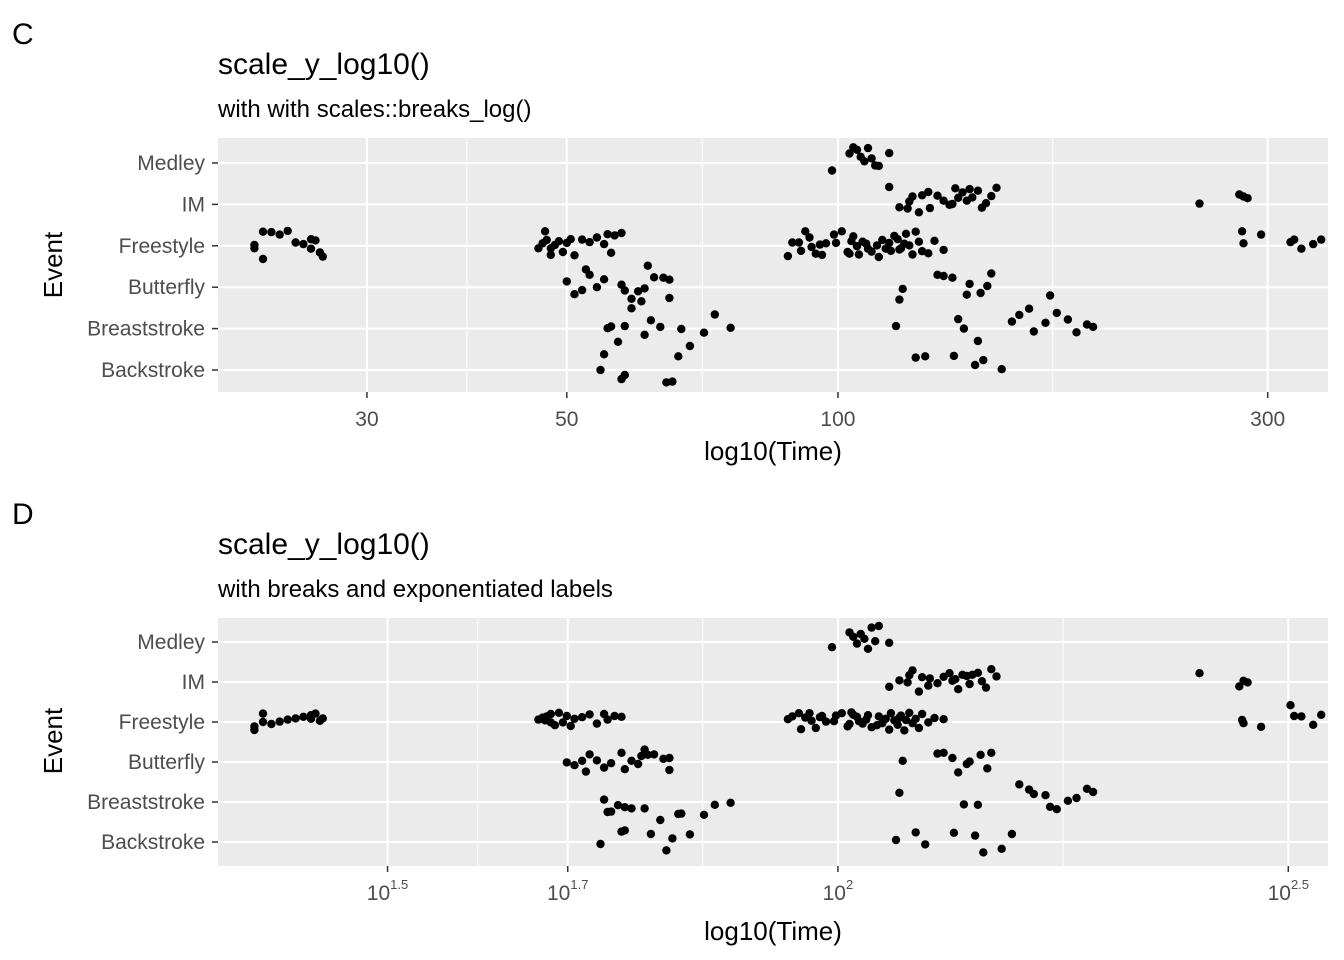  I want to click on x-tick-label: 50, so click(566, 419).